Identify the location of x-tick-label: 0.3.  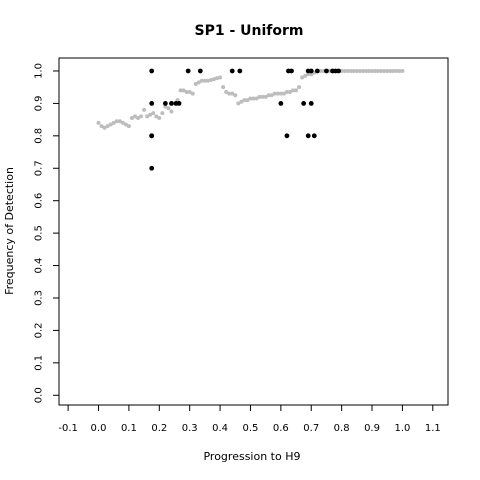
(190, 428).